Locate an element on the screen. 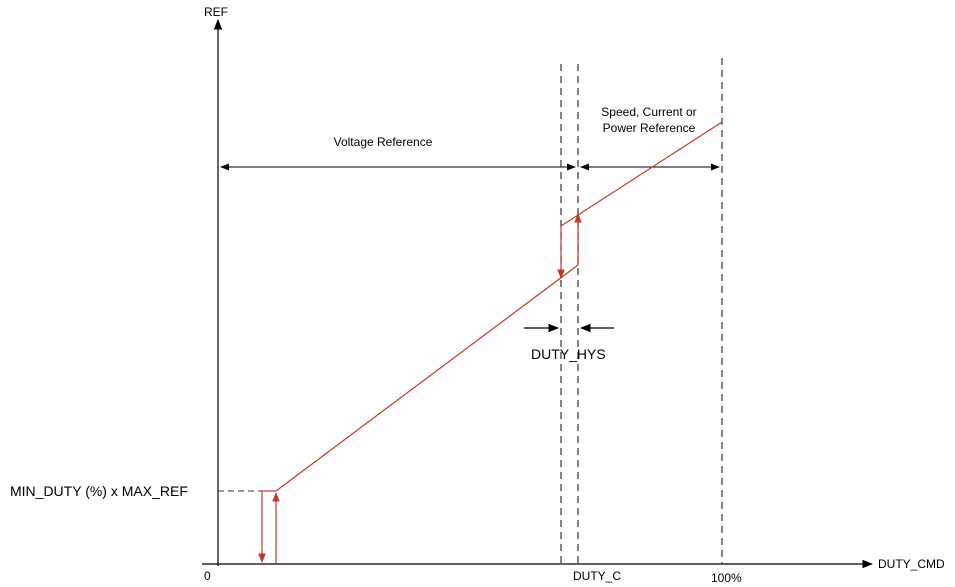  voltage-reference-label: Voltage Reference is located at coordinates (383, 142).